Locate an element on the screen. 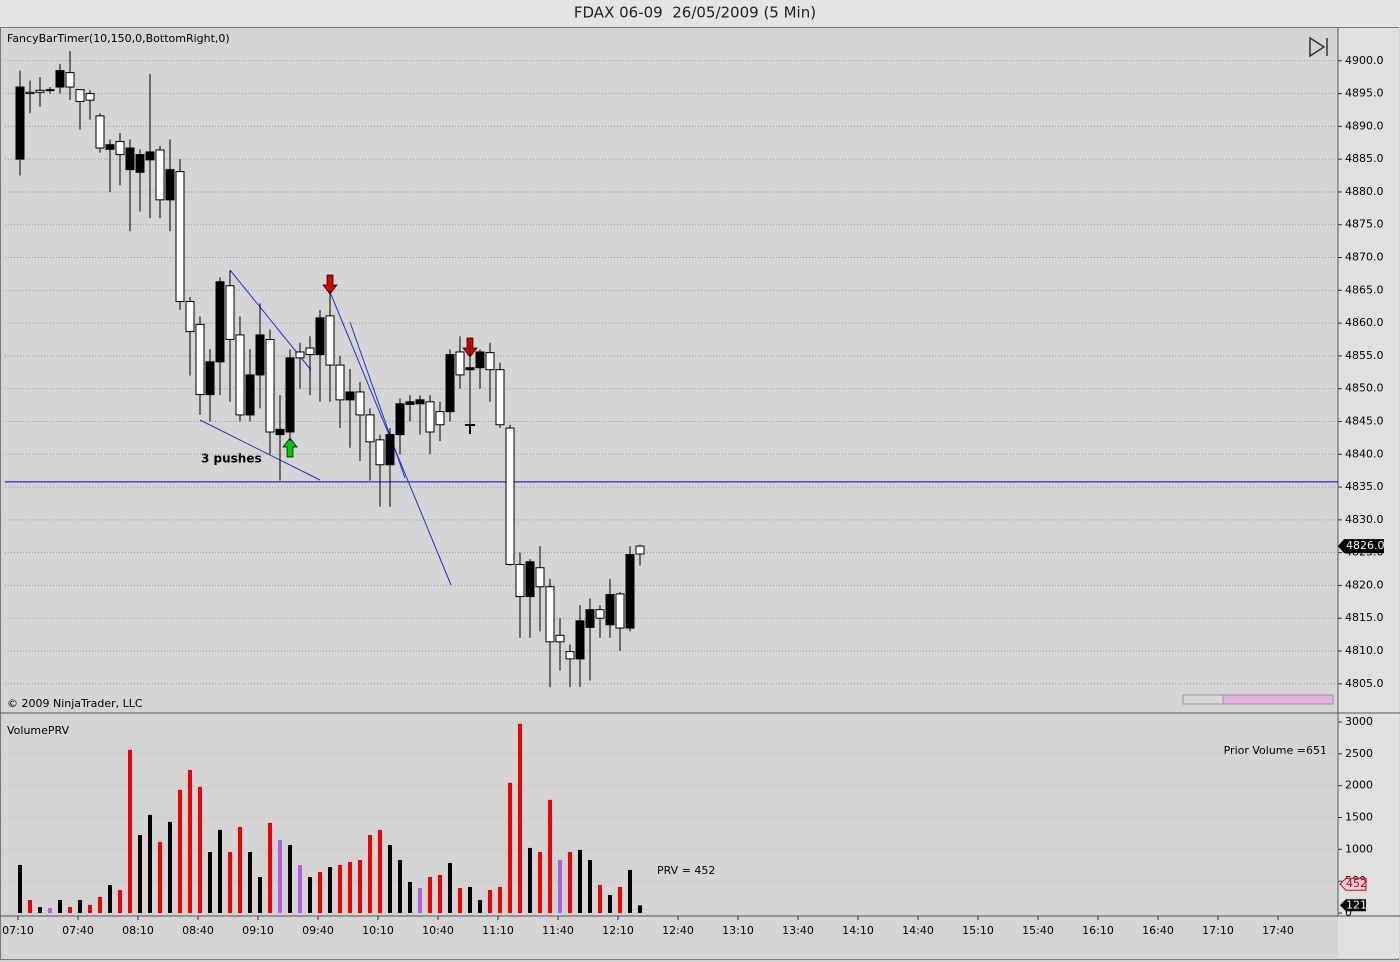 The image size is (1400, 962). x-tick-label: 11:10 is located at coordinates (498, 930).